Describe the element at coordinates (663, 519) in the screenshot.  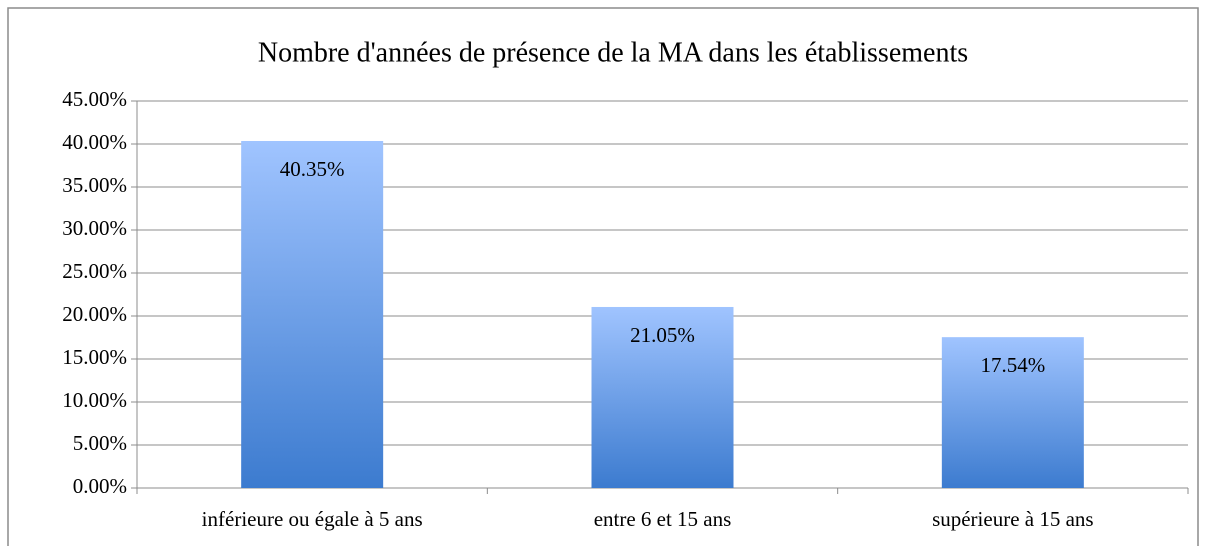
I see `x-tick-label: entre 6 et 15 ans` at that location.